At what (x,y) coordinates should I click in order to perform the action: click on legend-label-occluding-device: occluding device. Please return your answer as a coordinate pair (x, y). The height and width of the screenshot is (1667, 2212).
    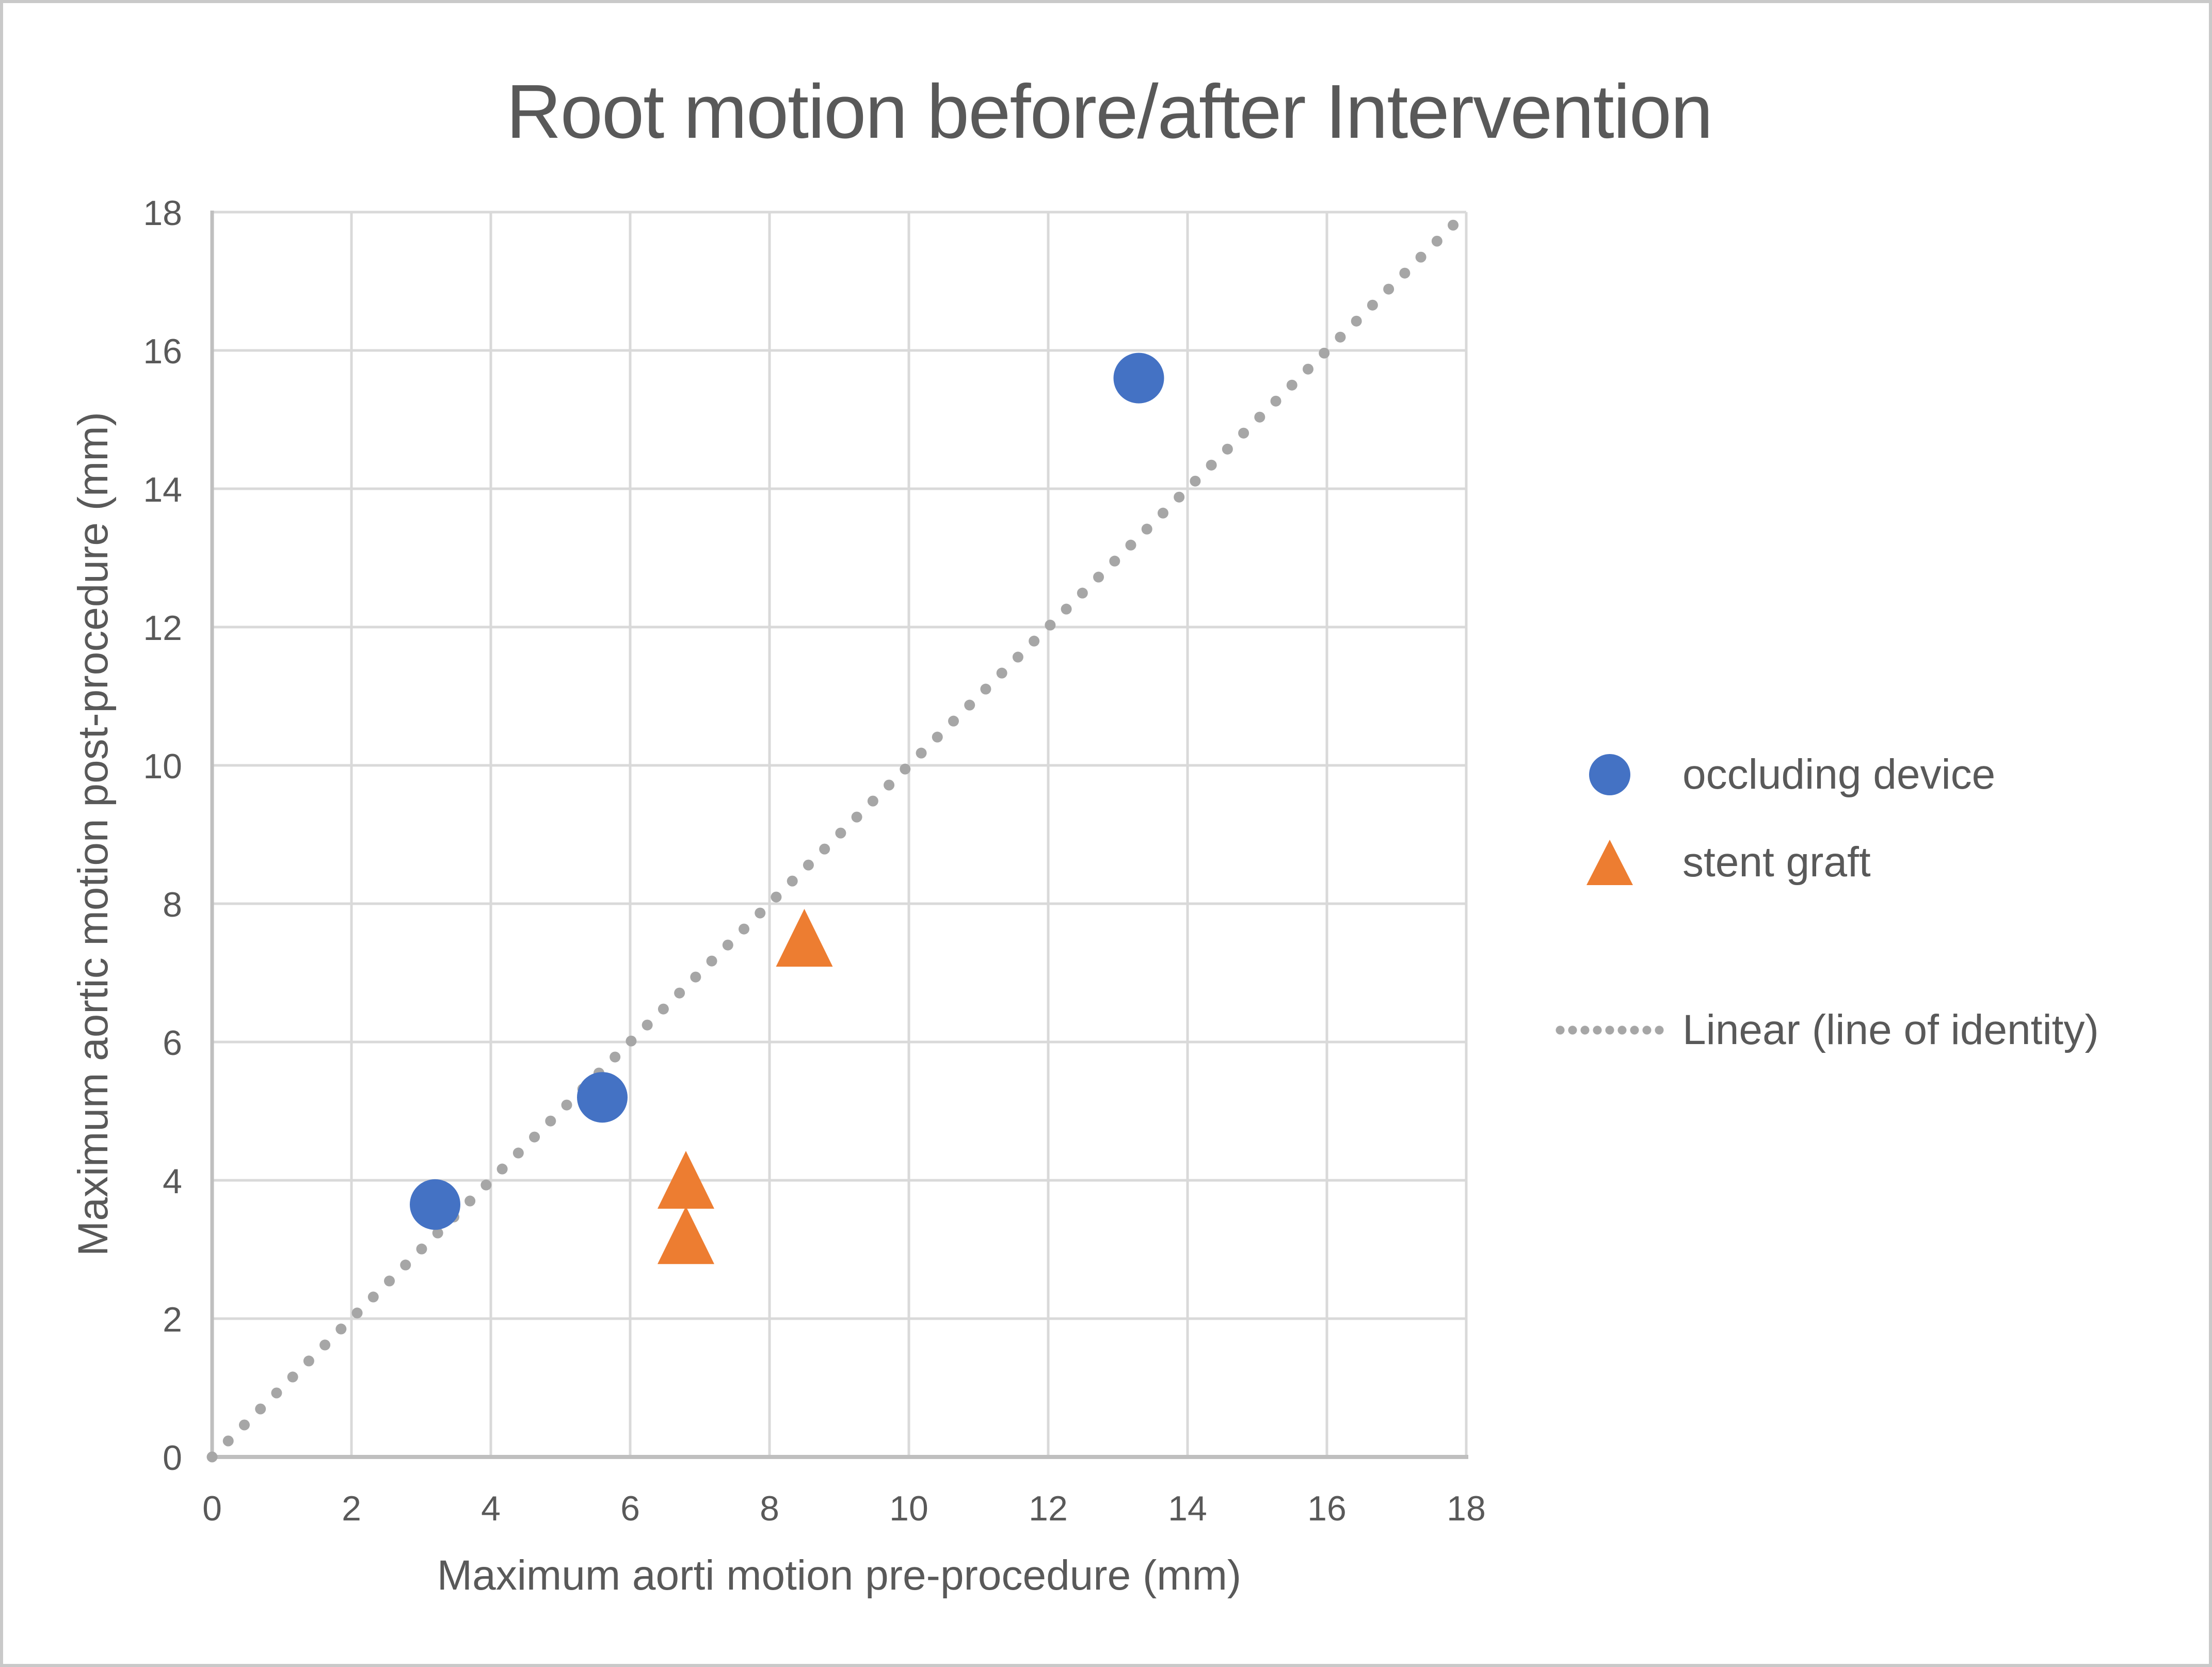
    Looking at the image, I should click on (1839, 775).